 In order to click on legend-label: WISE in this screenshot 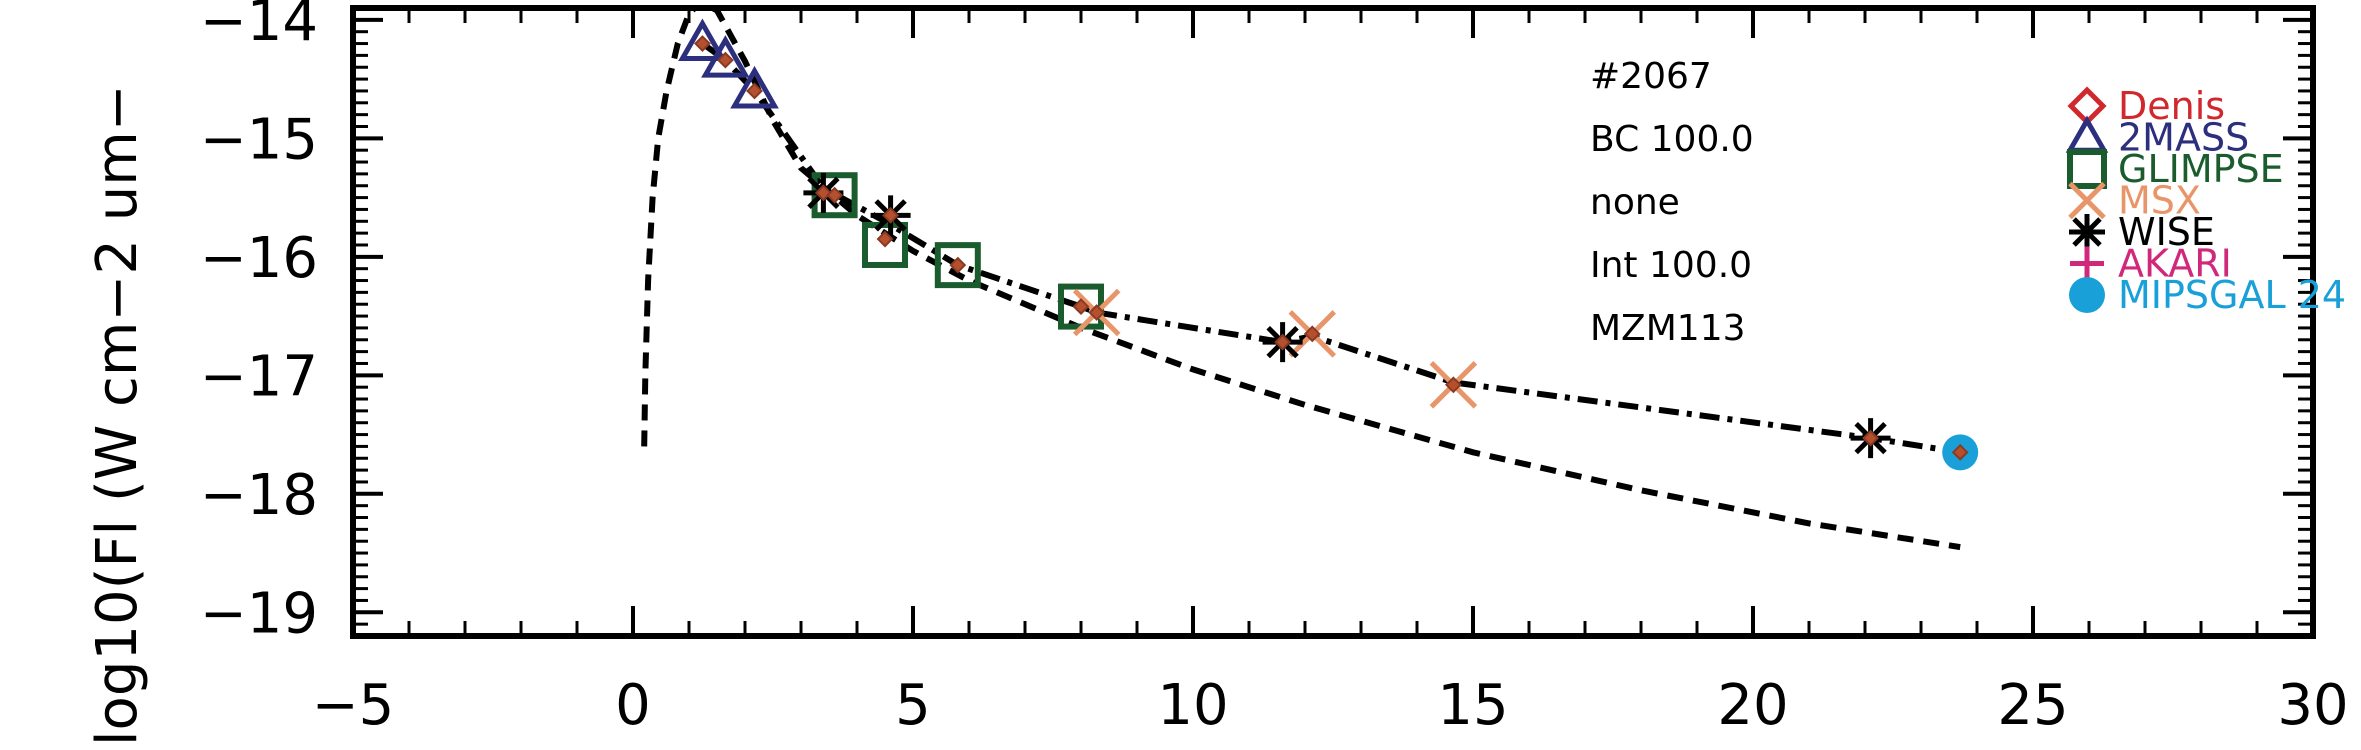, I will do `click(2166, 232)`.